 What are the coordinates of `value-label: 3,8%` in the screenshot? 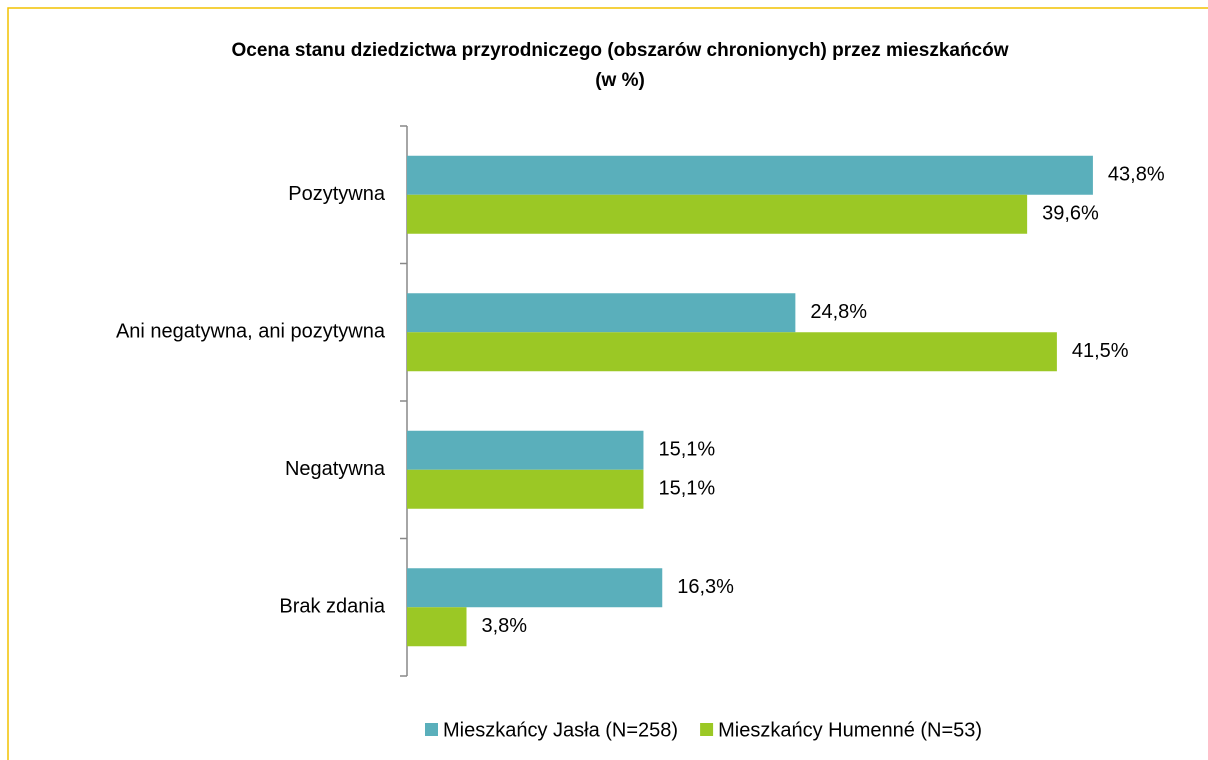 It's located at (505, 626).